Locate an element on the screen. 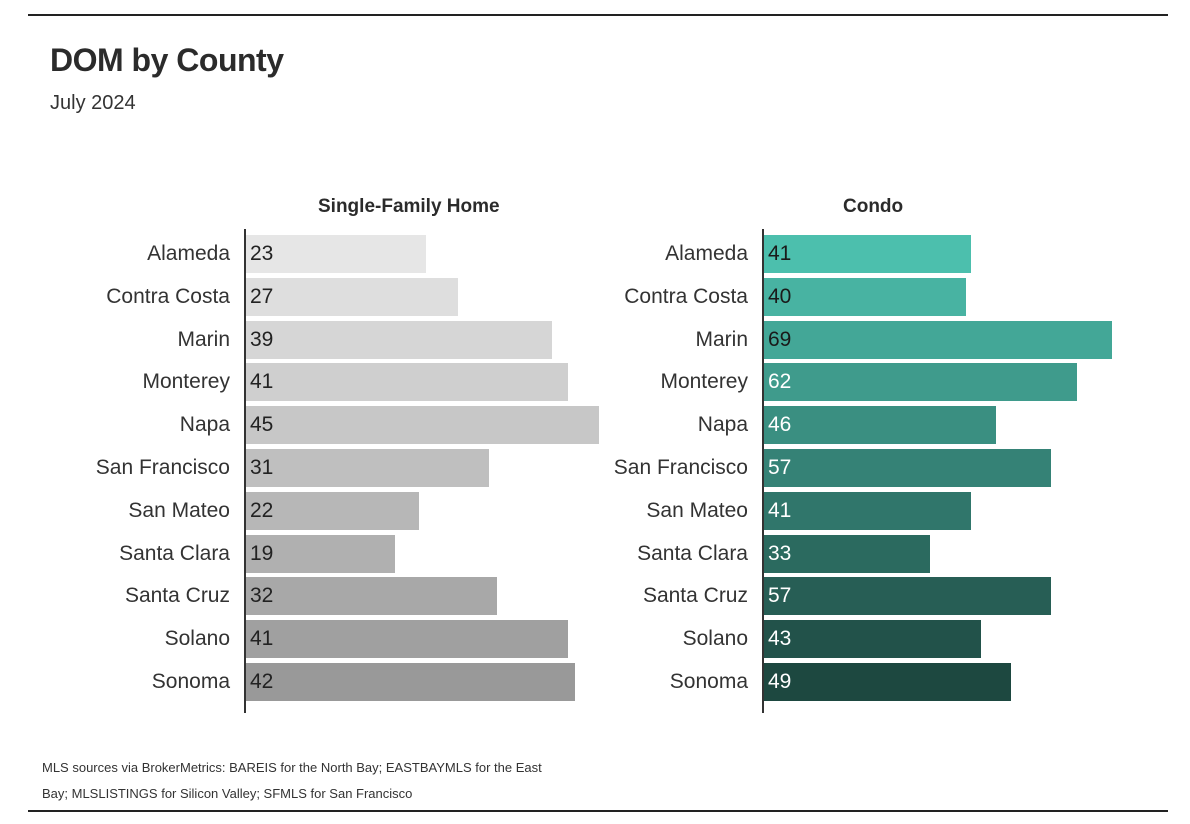 The width and height of the screenshot is (1190, 824). condo-label-santa-cruz: Santa Cruz is located at coordinates (695, 596).